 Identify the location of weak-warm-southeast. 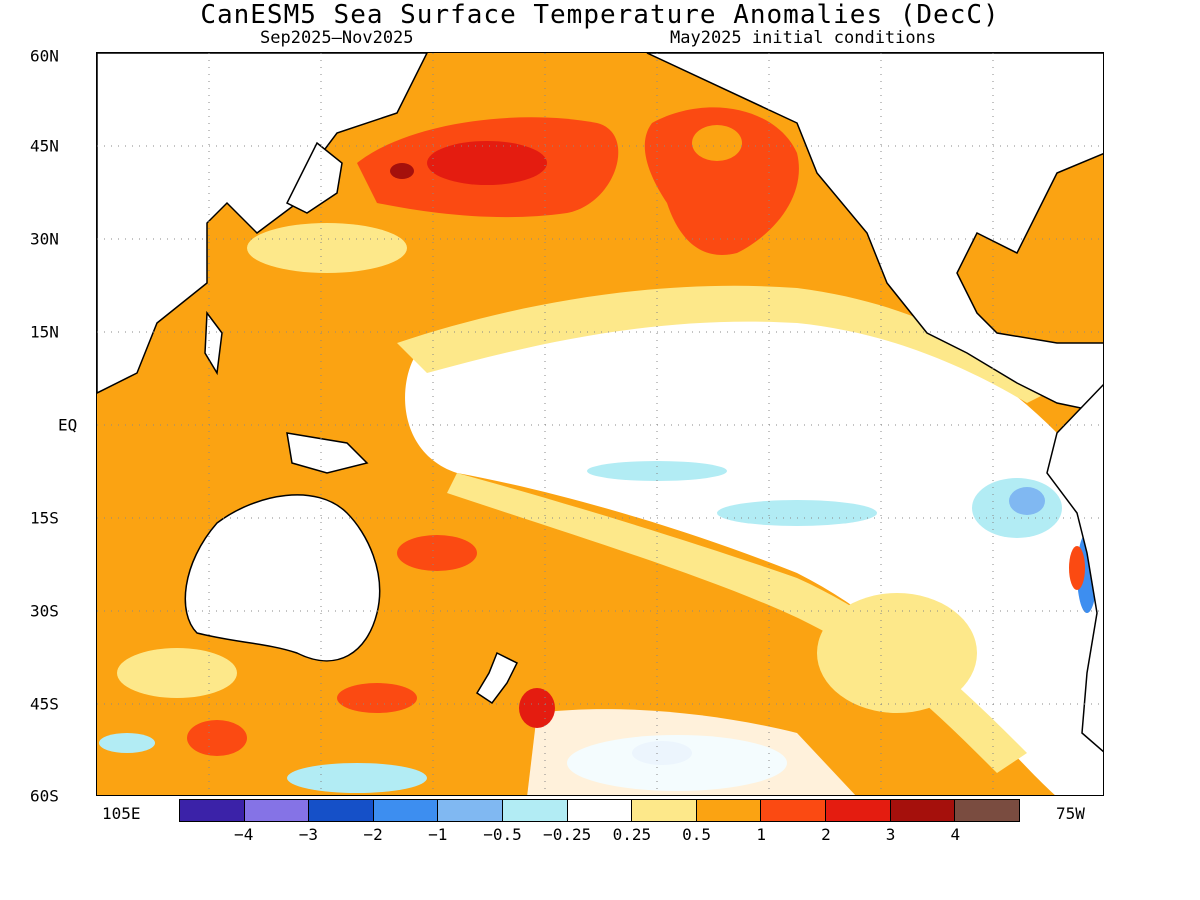
(897, 653).